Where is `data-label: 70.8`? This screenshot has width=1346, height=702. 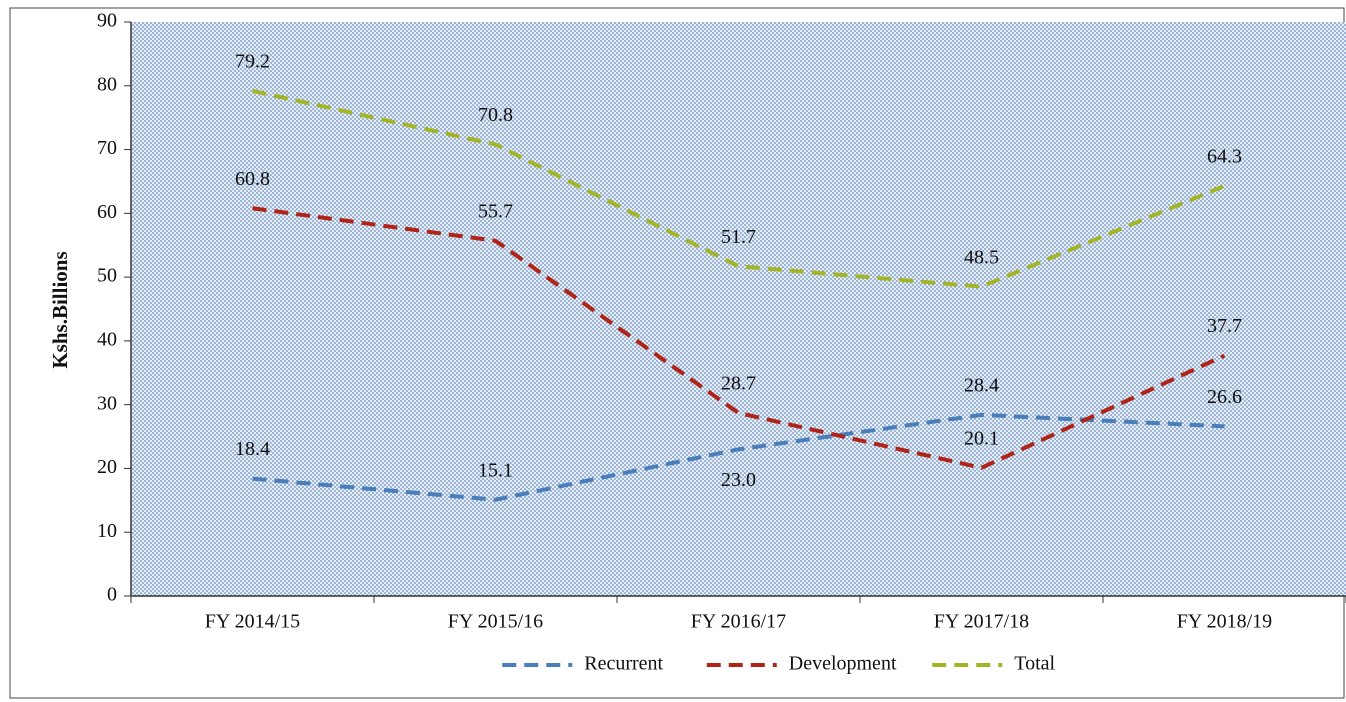 data-label: 70.8 is located at coordinates (495, 115).